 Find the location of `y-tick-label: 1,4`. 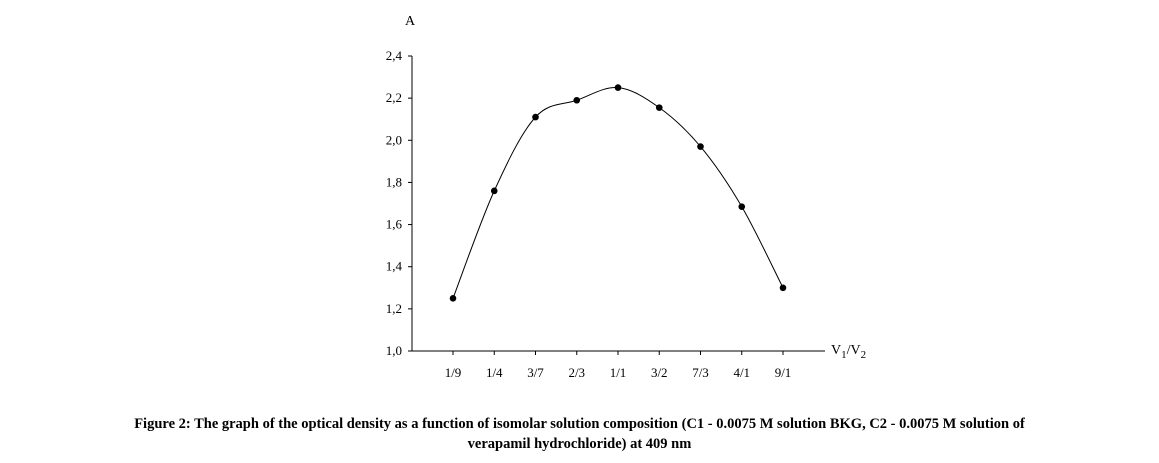

y-tick-label: 1,4 is located at coordinates (394, 266).